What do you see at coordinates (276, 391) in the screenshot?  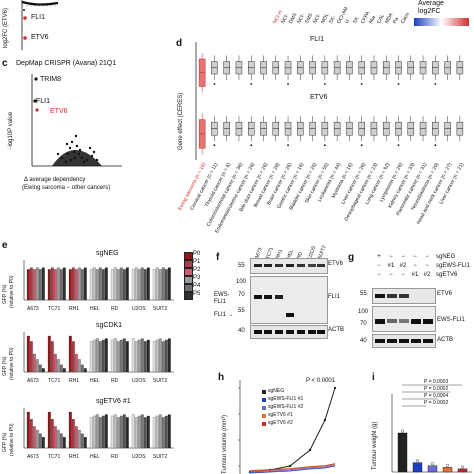 I see `panel-h-legend-label: sgNEG` at bounding box center [276, 391].